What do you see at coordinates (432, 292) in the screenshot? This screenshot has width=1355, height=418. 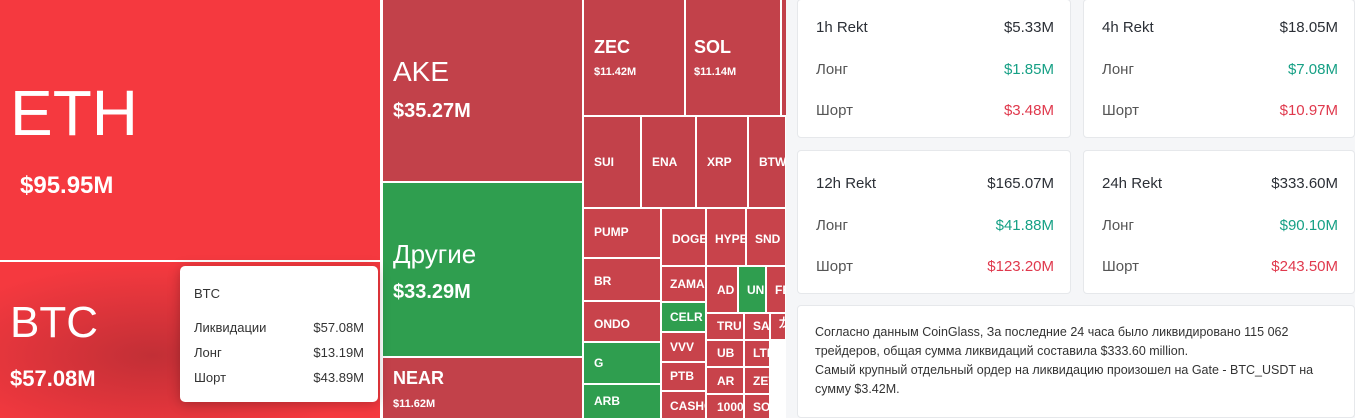 I see `tile-value: $33.29M` at bounding box center [432, 292].